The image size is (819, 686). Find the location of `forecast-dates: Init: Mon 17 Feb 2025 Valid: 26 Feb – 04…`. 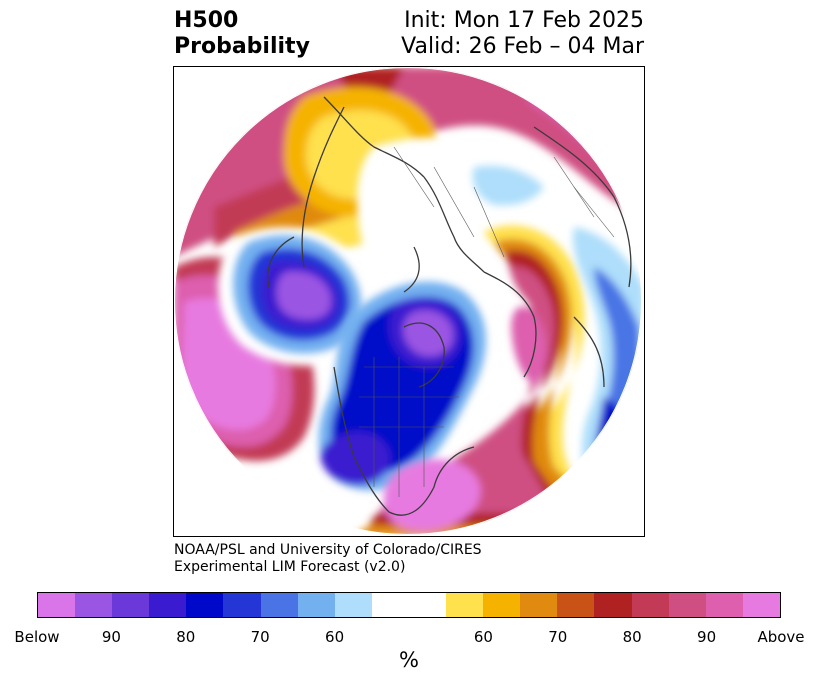

forecast-dates: Init: Mon 17 Feb 2025 Valid: 26 Feb – 04… is located at coordinates (522, 34).